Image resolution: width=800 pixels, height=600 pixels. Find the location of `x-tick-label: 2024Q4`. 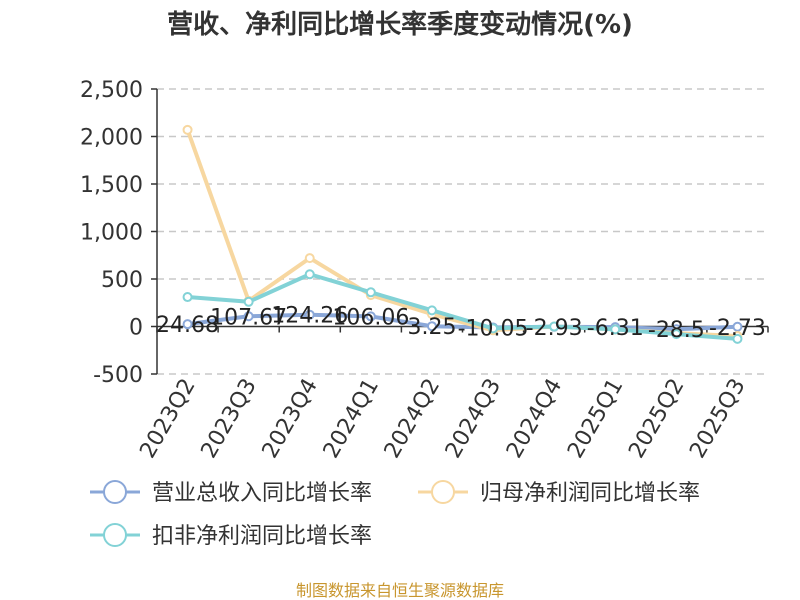

x-tick-label: 2024Q4 is located at coordinates (534, 419).